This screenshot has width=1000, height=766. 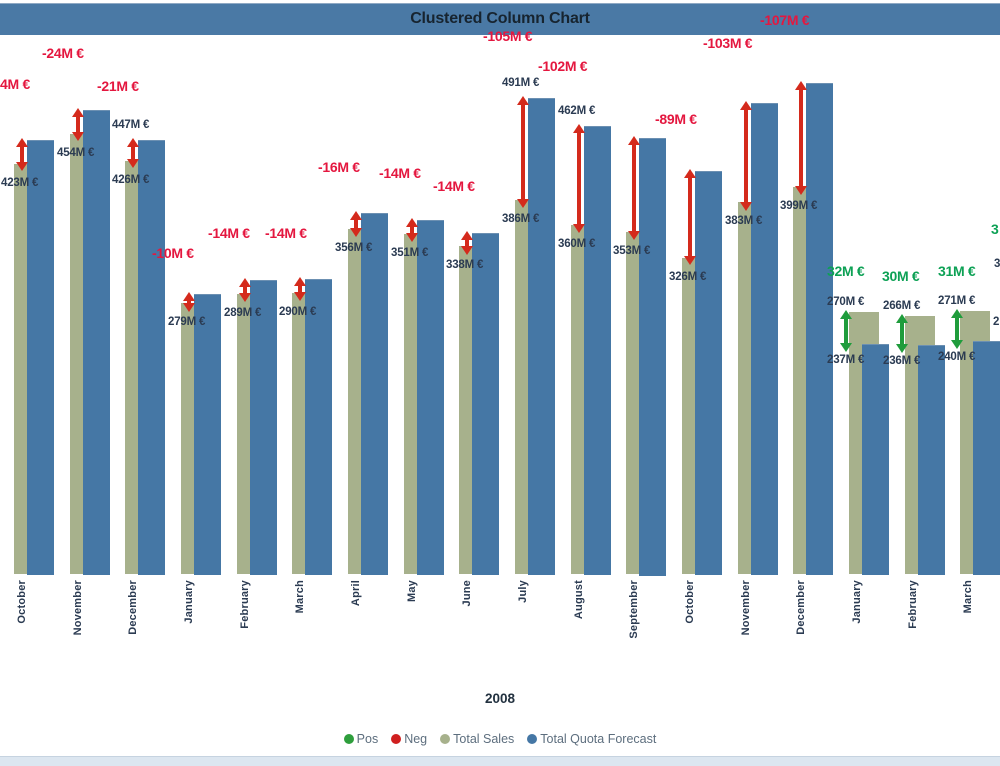 I want to click on sales-value-label: 279M €, so click(x=187, y=322).